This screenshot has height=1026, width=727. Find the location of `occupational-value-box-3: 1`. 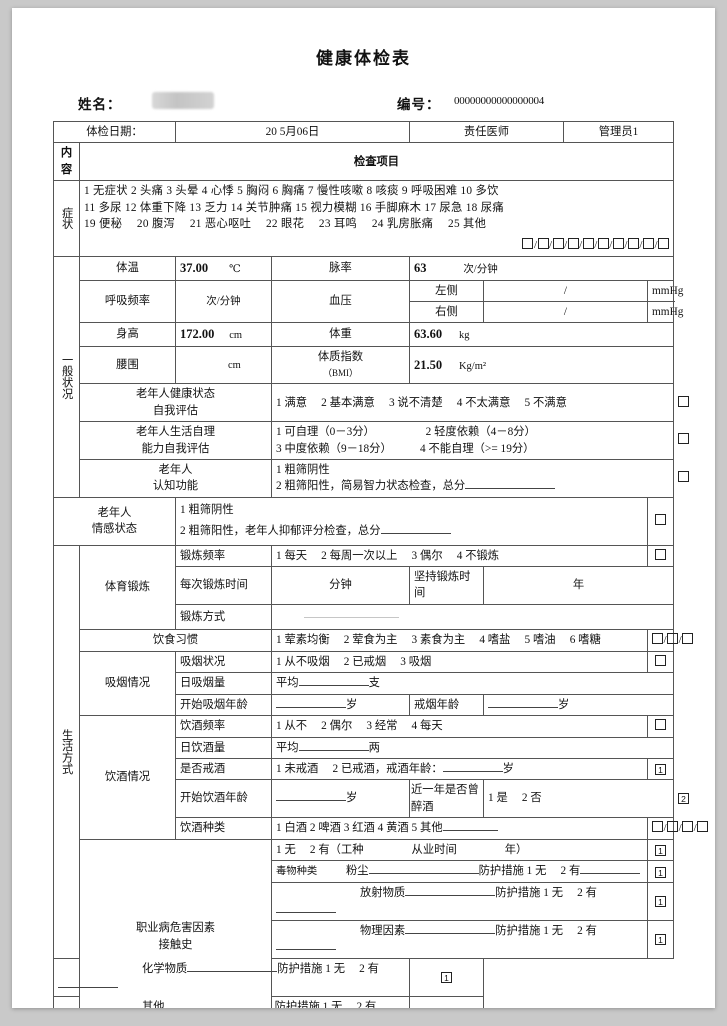

occupational-value-box-3: 1 is located at coordinates (446, 977).